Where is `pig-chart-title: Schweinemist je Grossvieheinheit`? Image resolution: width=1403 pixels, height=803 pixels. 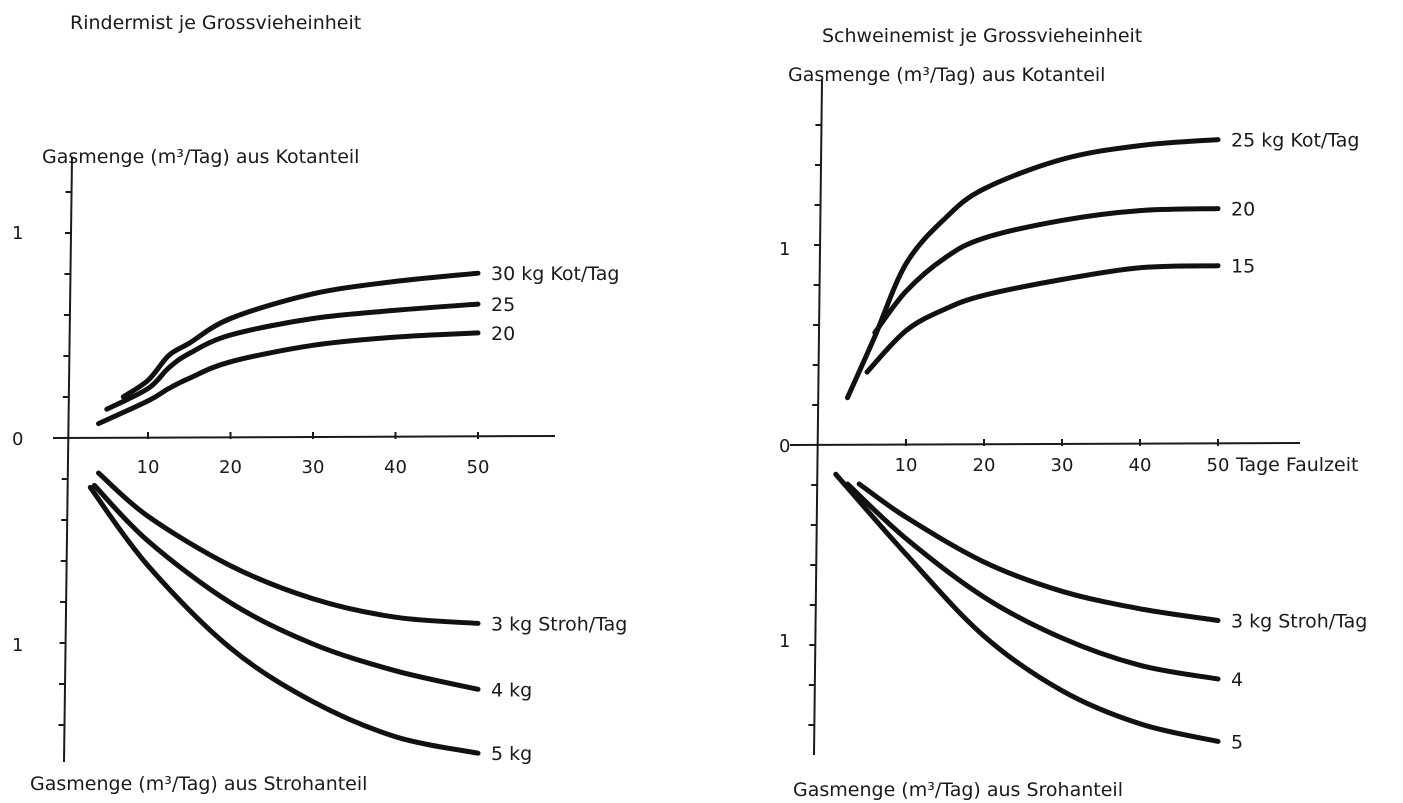
pig-chart-title: Schweinemist je Grossvieheinheit is located at coordinates (982, 36).